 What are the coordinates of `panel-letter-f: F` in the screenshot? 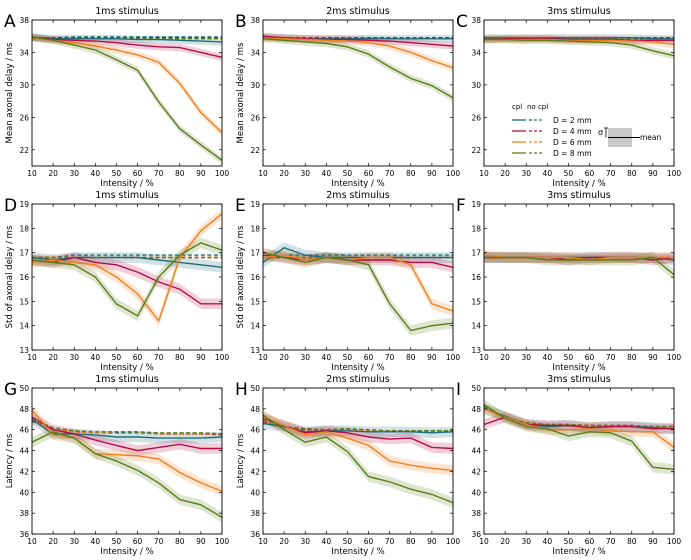 It's located at (461, 206).